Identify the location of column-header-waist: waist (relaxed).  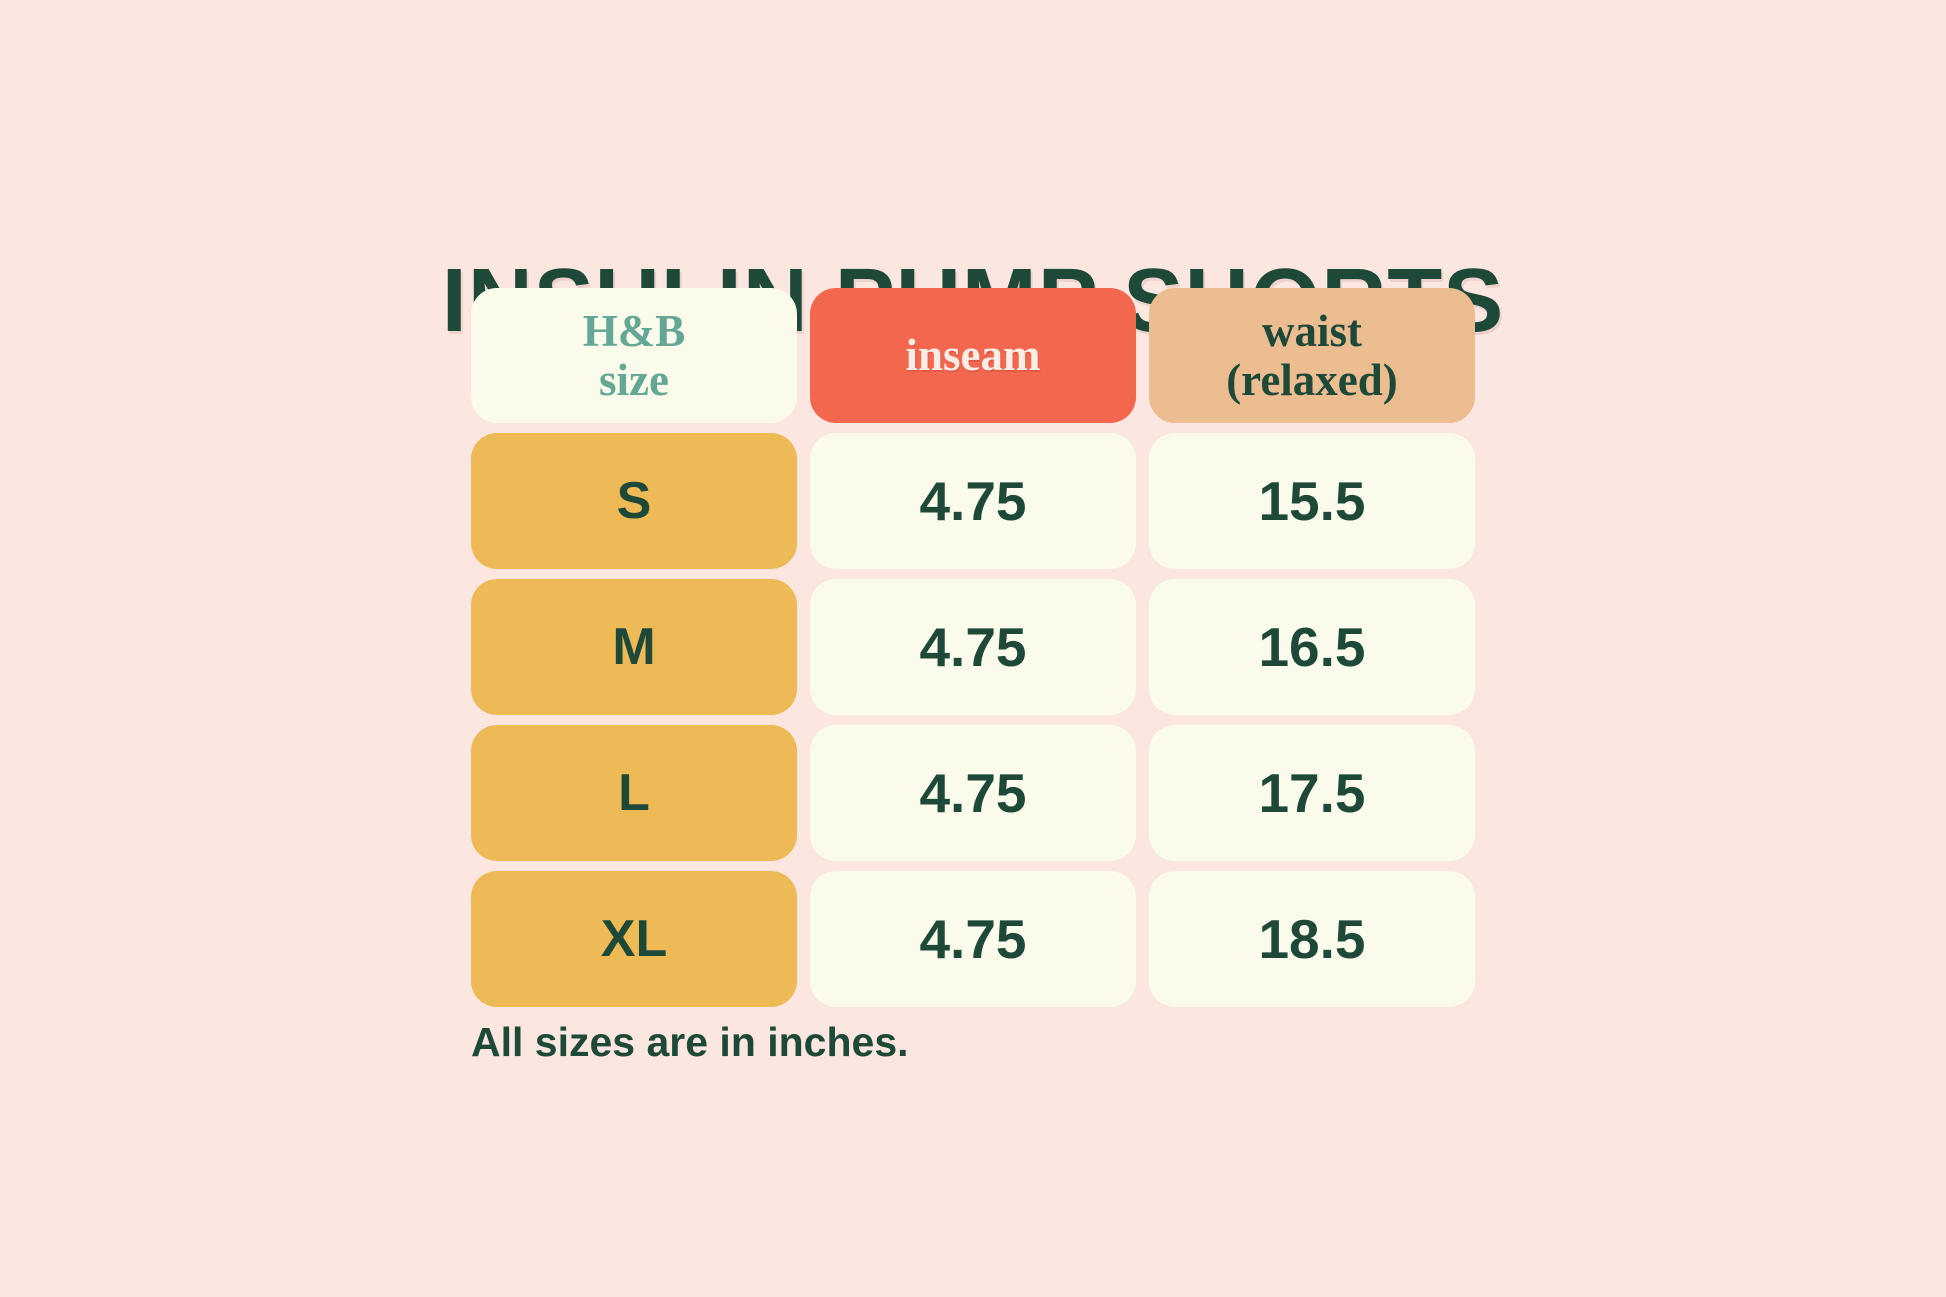
(1312, 355).